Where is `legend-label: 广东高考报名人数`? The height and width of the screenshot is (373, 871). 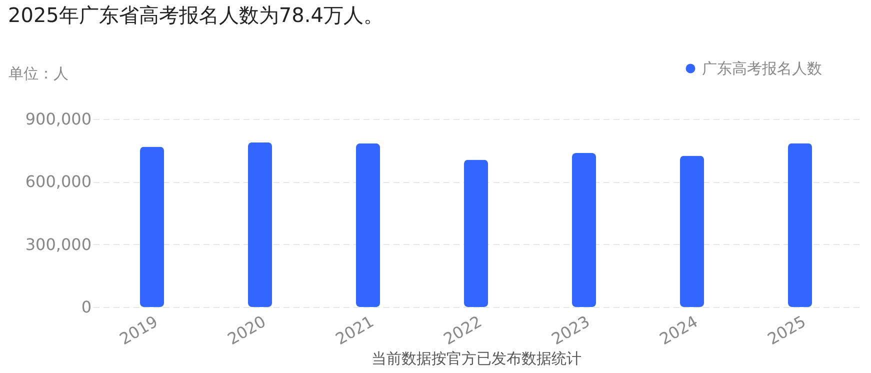
legend-label: 广东高考报名人数 is located at coordinates (762, 69).